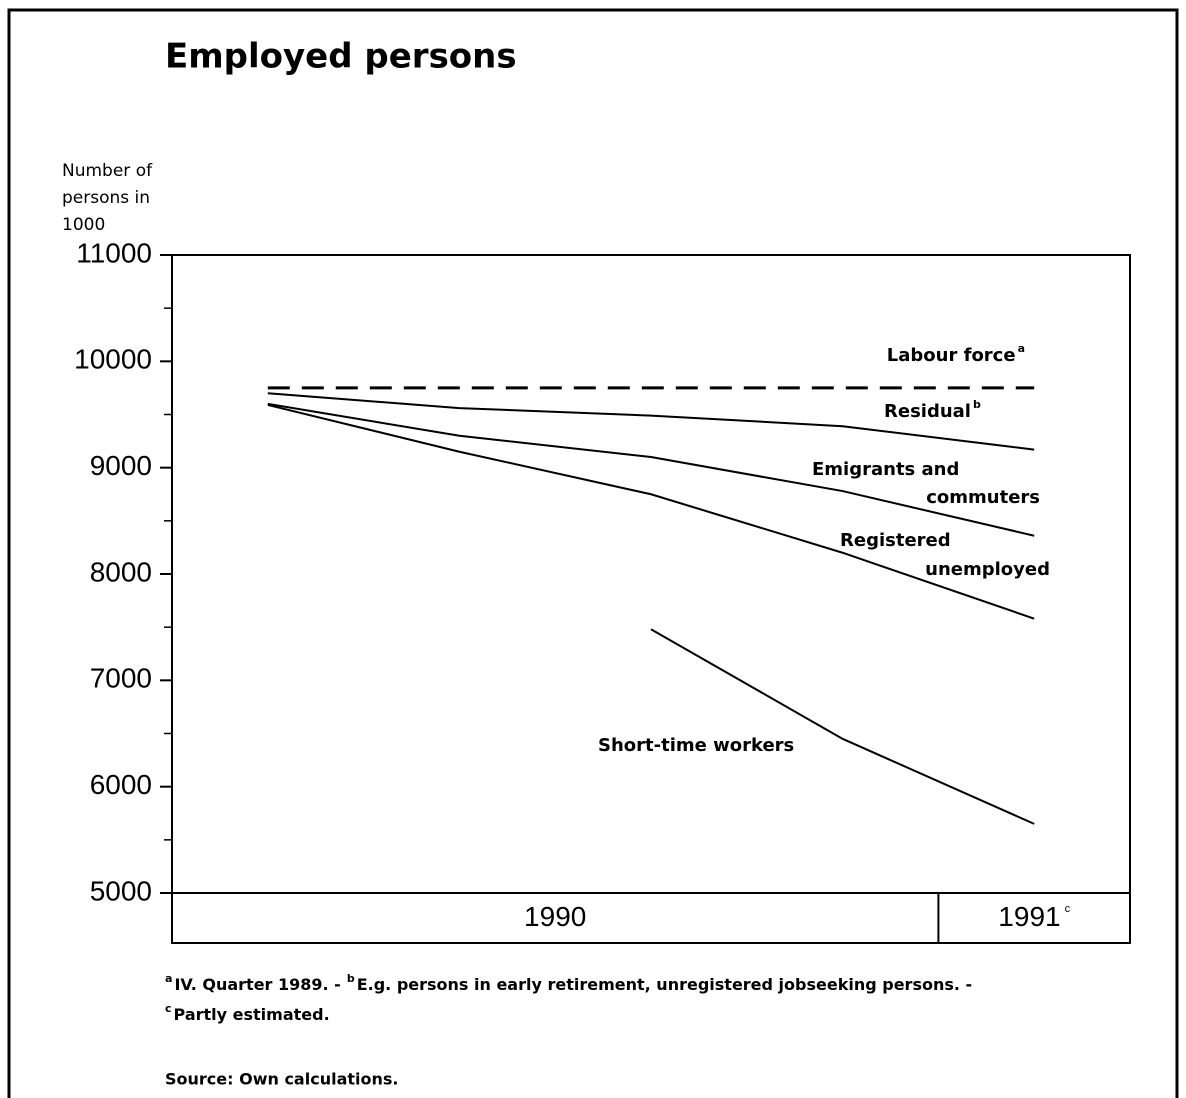 The height and width of the screenshot is (1098, 1186). I want to click on source: Source: Own calculations., so click(281, 1079).